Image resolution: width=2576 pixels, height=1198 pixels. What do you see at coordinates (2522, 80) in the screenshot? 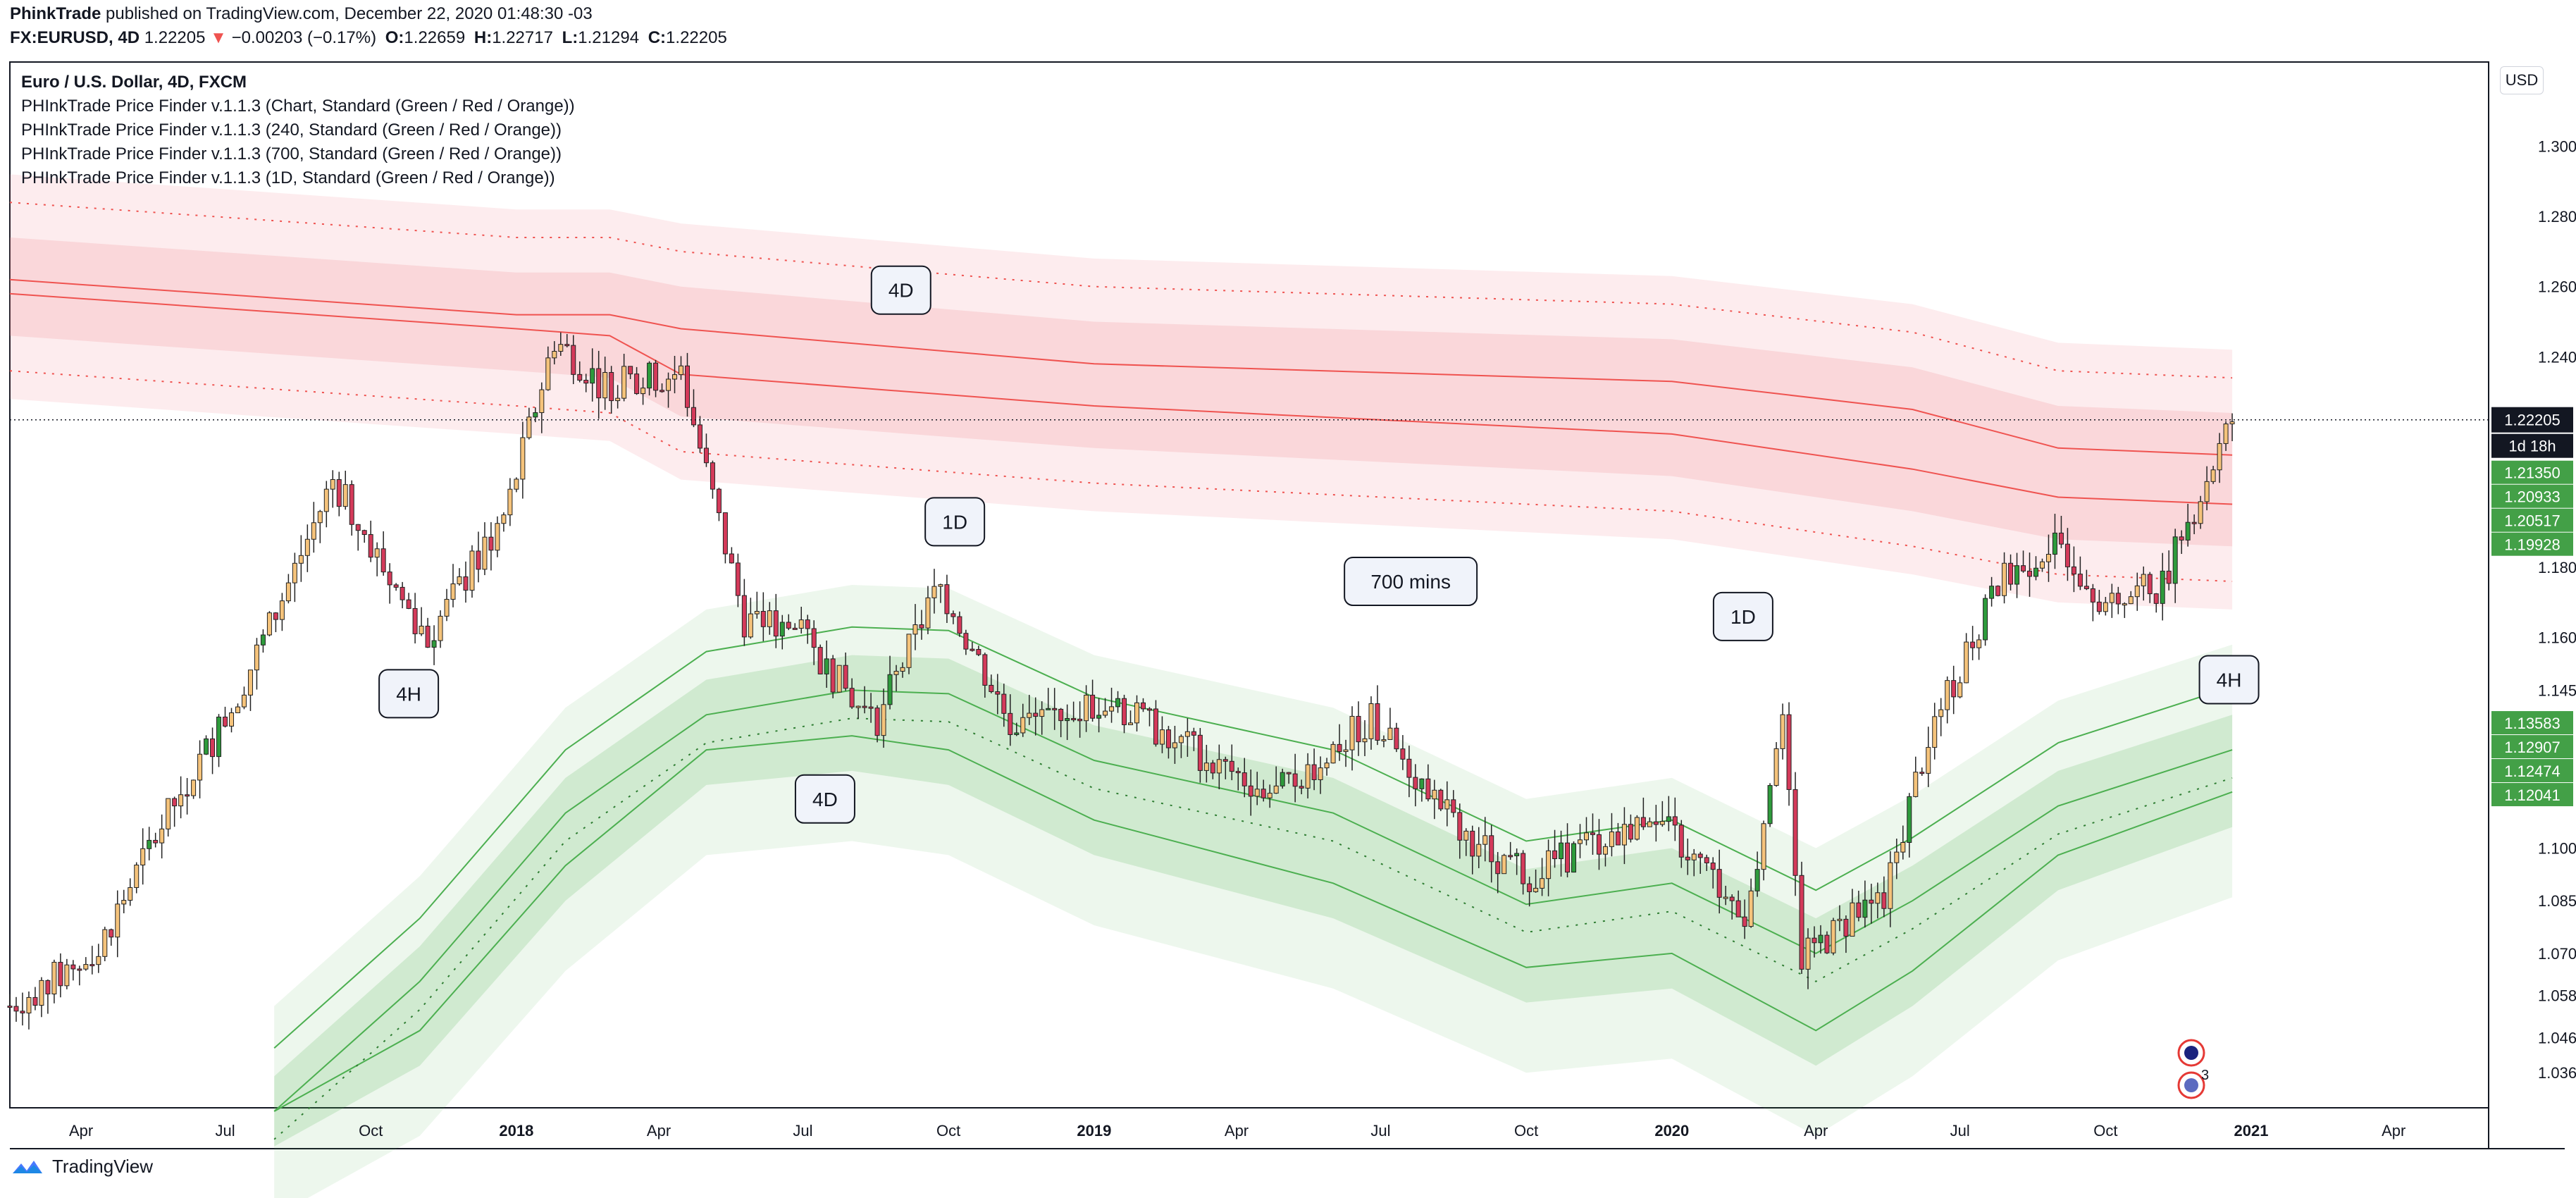
I see `currency-button: USD` at bounding box center [2522, 80].